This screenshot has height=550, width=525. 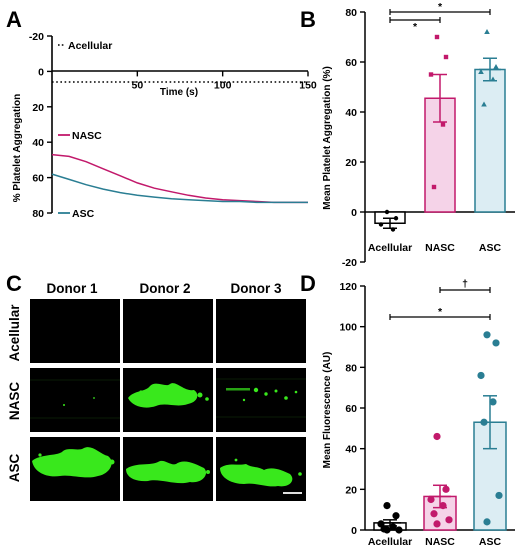 I want to click on row-header-acellular: Acellular, so click(x=14, y=333).